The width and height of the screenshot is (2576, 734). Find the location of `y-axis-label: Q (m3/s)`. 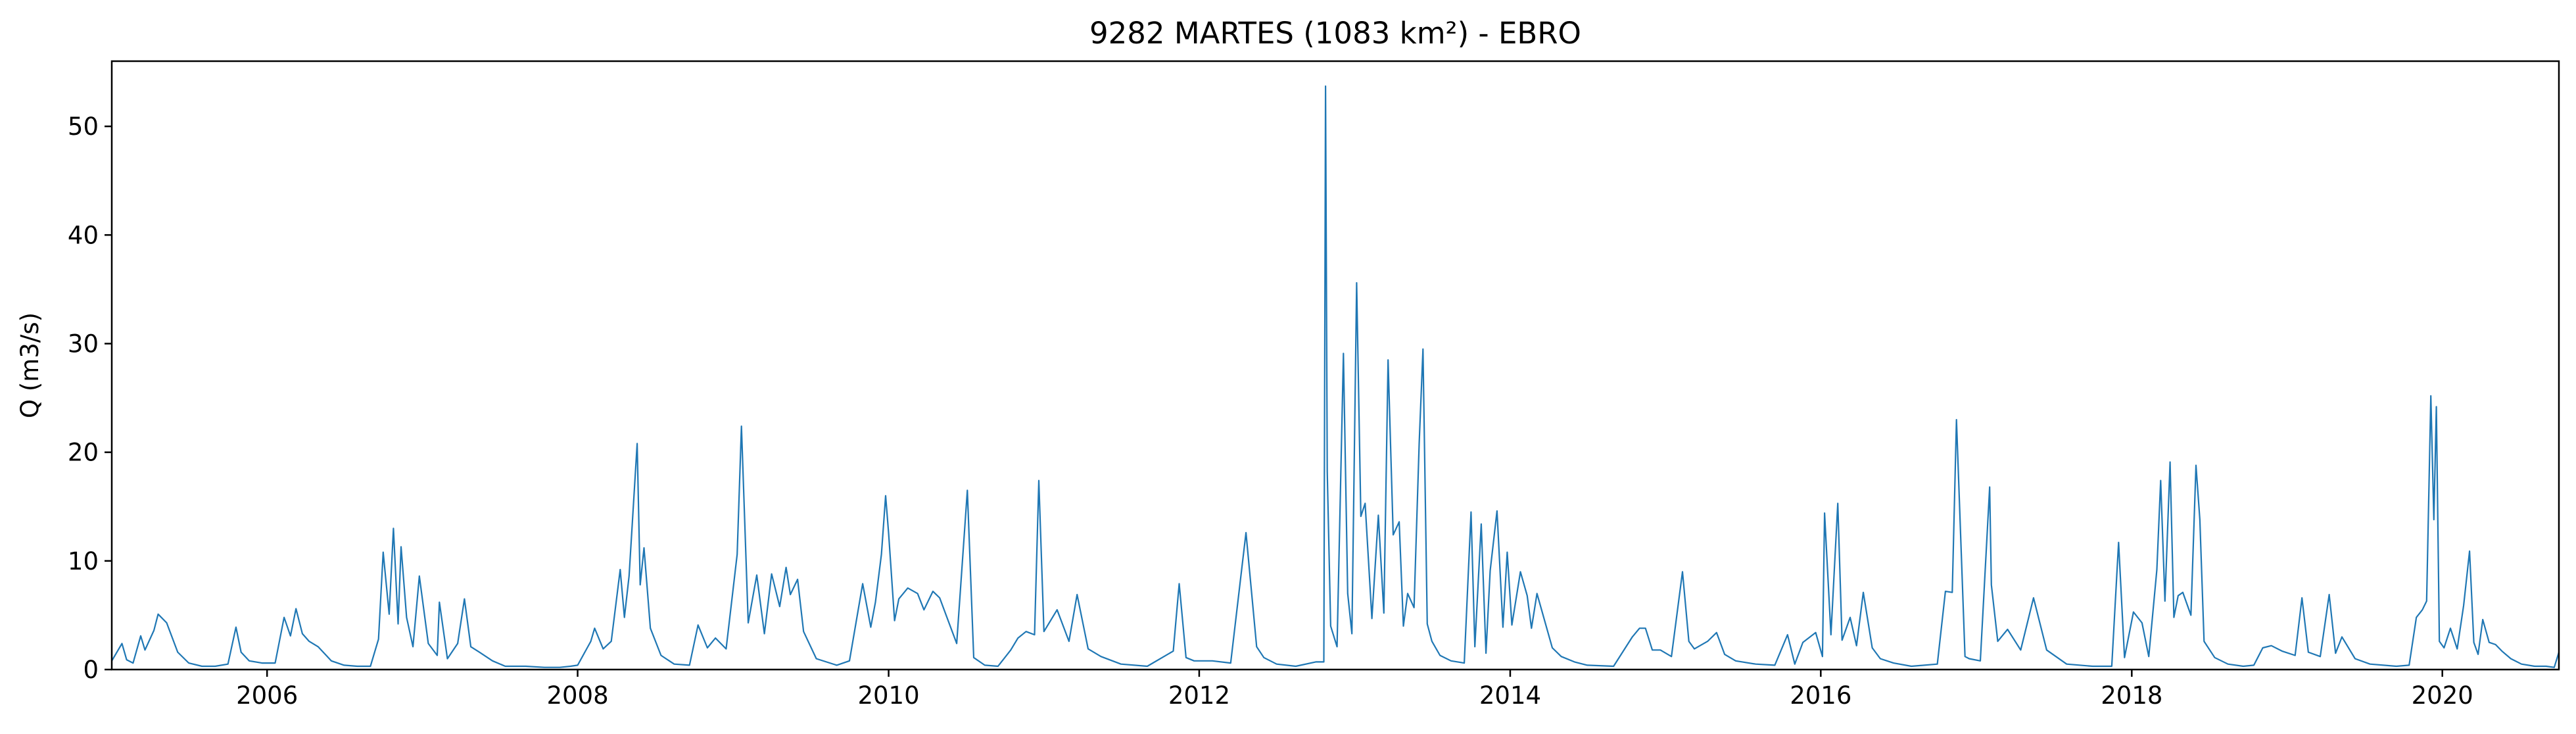

y-axis-label: Q (m3/s) is located at coordinates (30, 365).